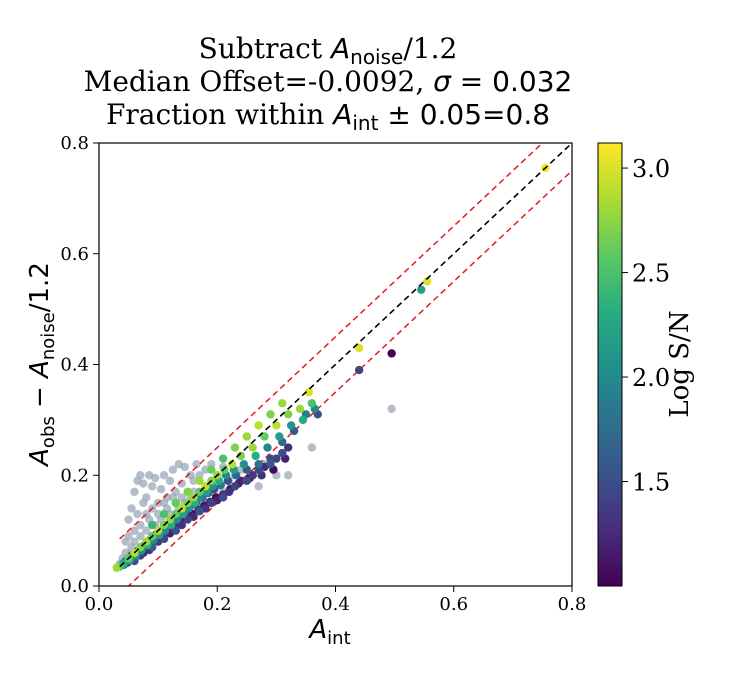 This screenshot has width=747, height=673. I want to click on y-axis-label: Aobs − Anoise/1.2, so click(42, 365).